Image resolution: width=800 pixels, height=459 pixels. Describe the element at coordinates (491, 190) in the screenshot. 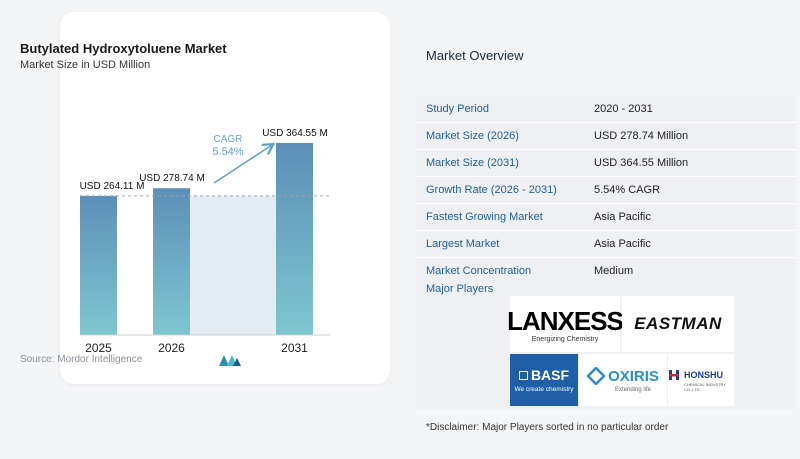

I see `overview-row-label: Growth Rate (2026 - 2031)` at that location.